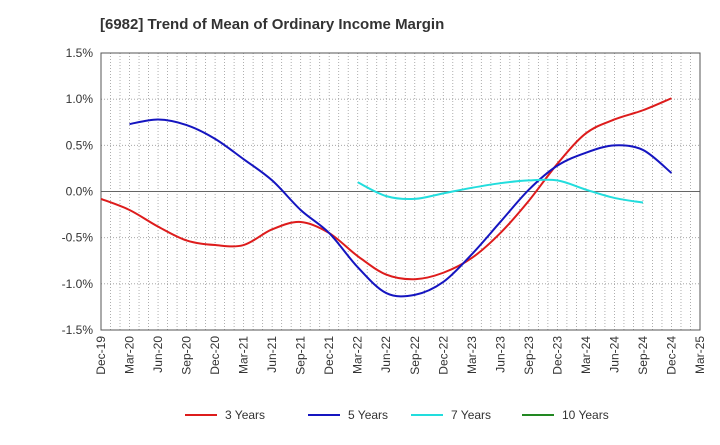  I want to click on x-tick-label: Jun-21, so click(272, 354).